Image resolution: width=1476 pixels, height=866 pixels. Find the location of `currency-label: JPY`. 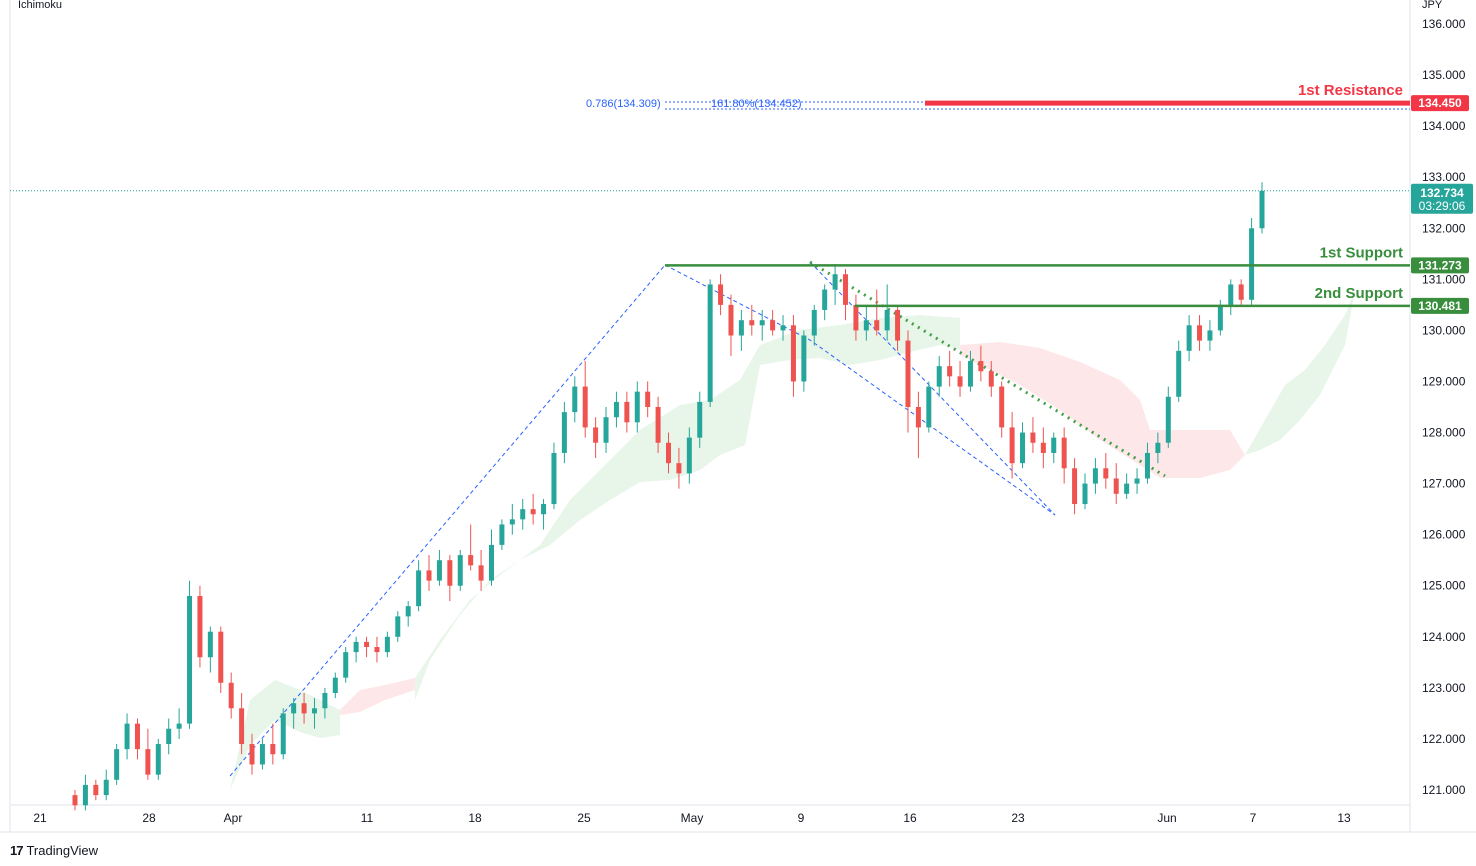

currency-label: JPY is located at coordinates (1432, 5).